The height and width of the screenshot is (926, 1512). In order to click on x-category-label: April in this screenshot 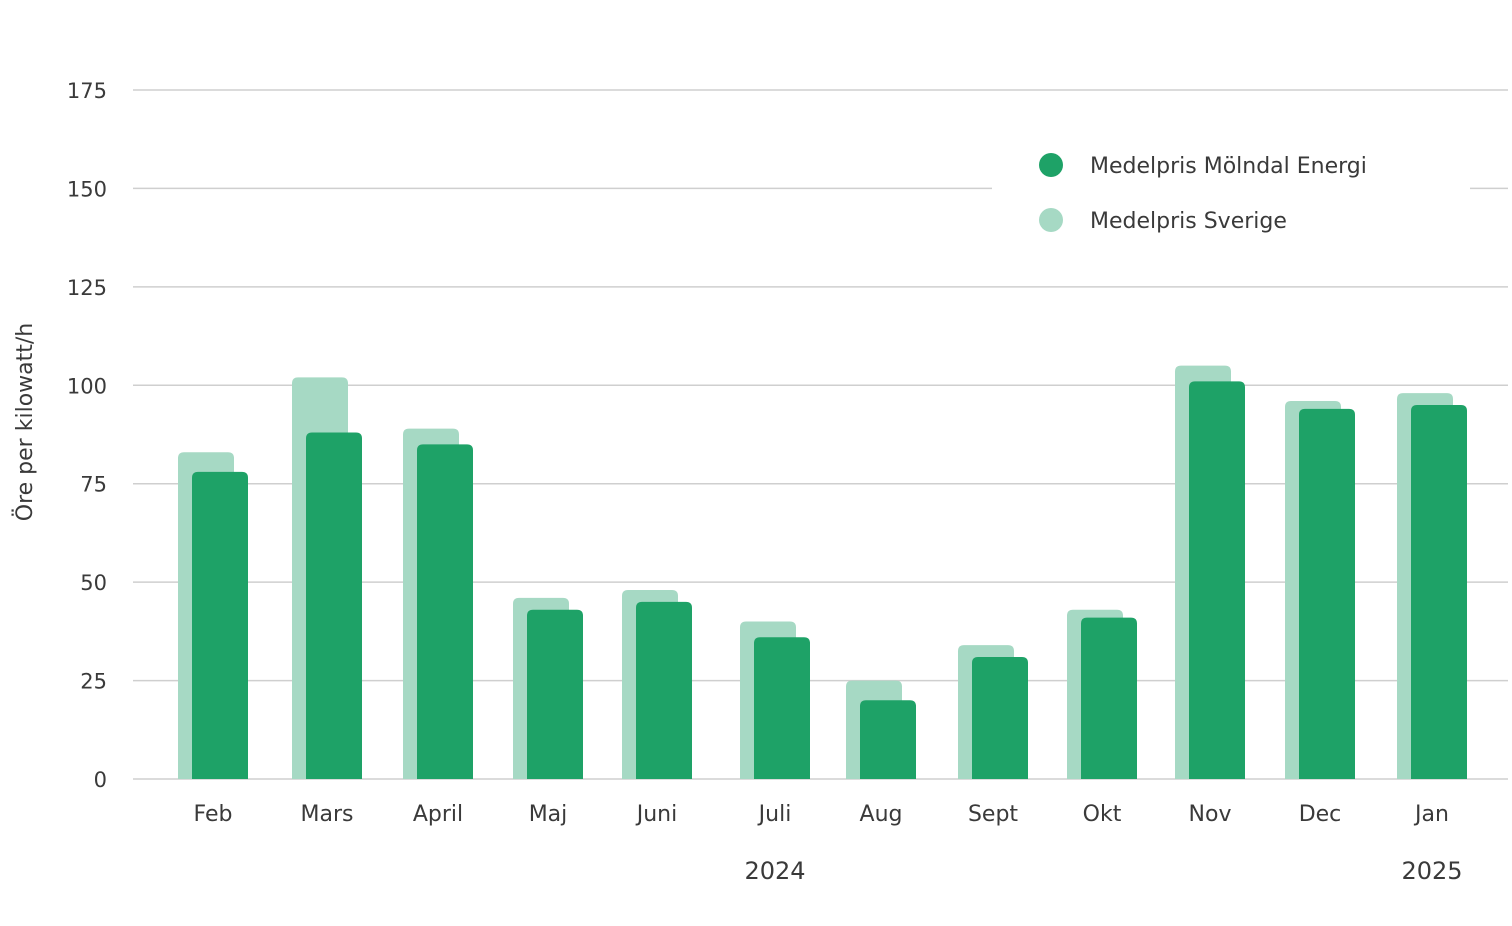, I will do `click(438, 814)`.